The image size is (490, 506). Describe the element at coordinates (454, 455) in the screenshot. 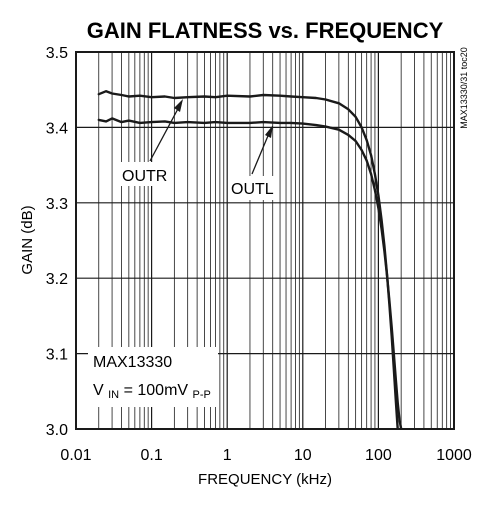

I see `x-tick-label: 1000` at that location.